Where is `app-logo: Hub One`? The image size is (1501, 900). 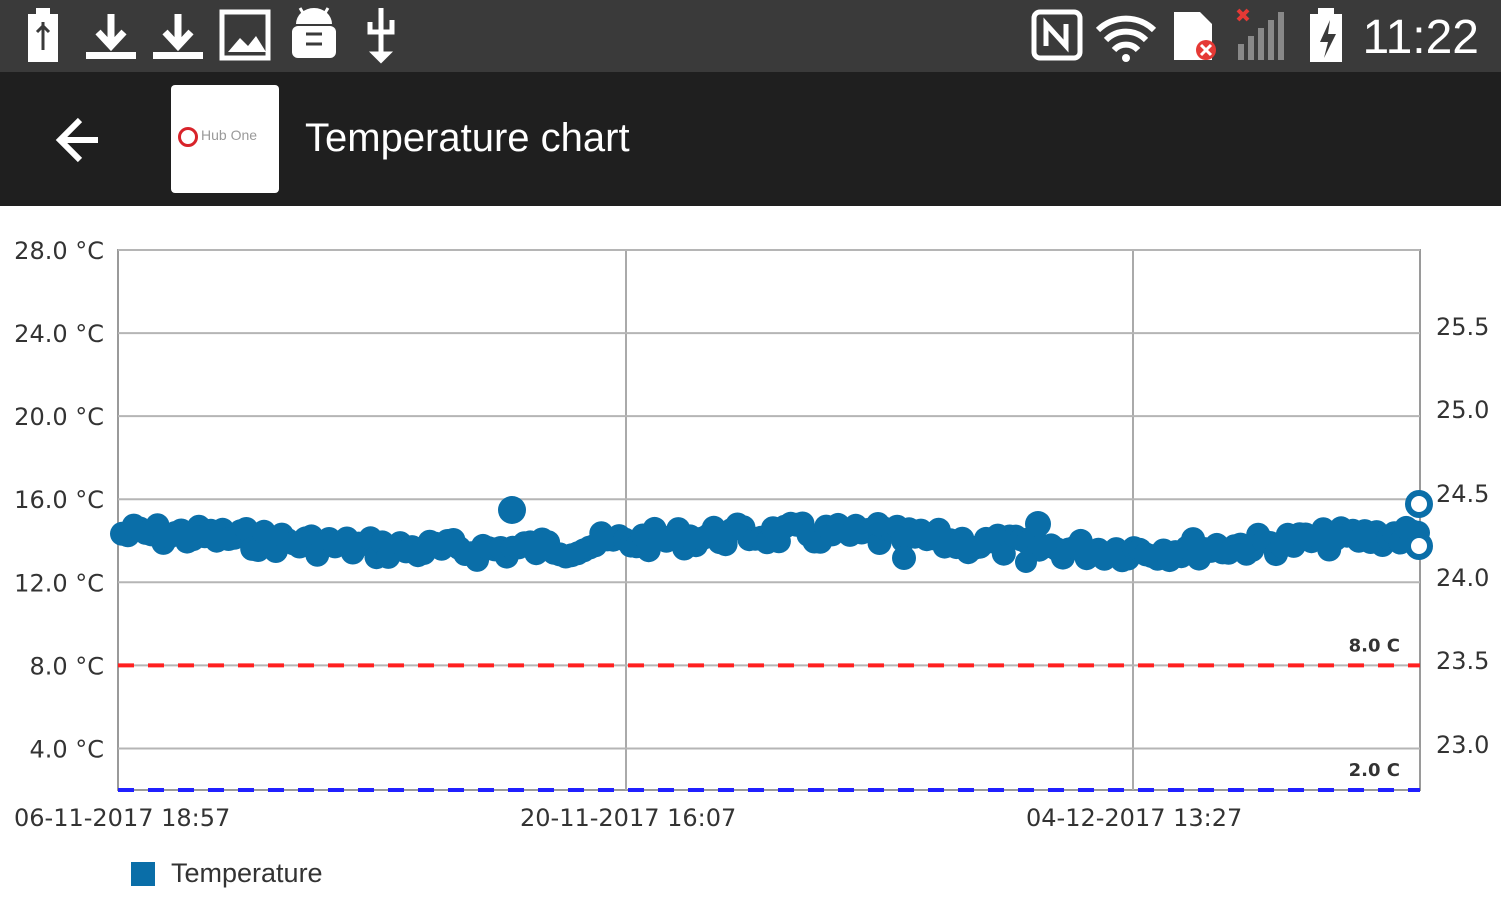
app-logo: Hub One is located at coordinates (225, 139).